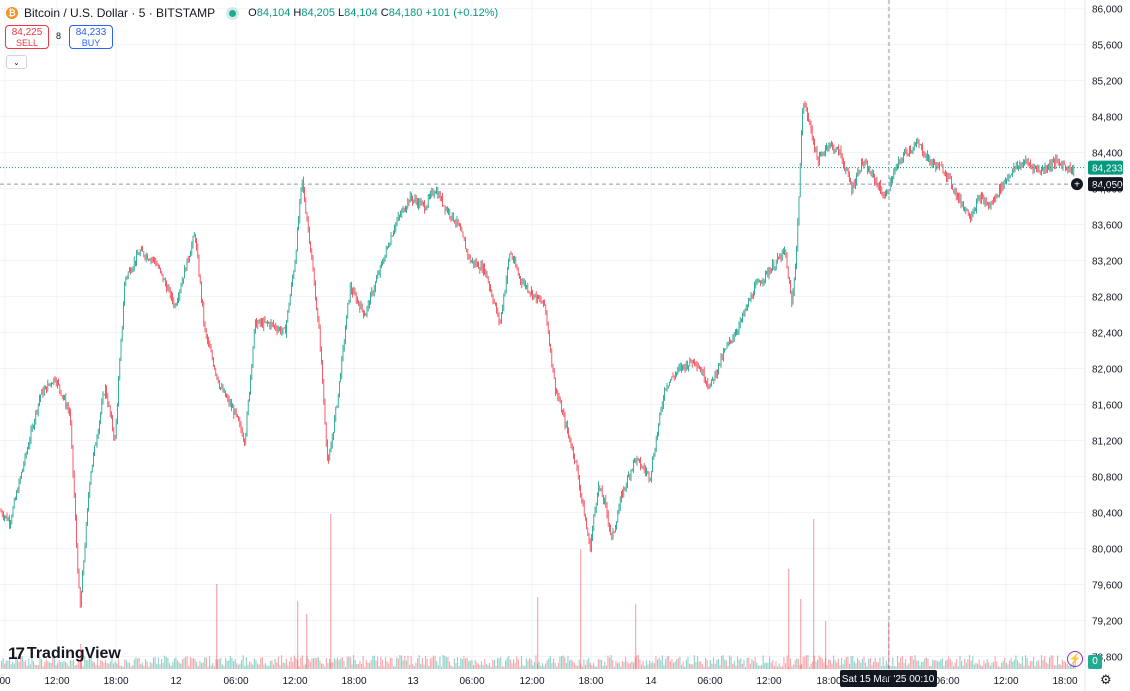 The image size is (1130, 691). Describe the element at coordinates (1075, 659) in the screenshot. I see `lightning-icon: ⚡` at that location.